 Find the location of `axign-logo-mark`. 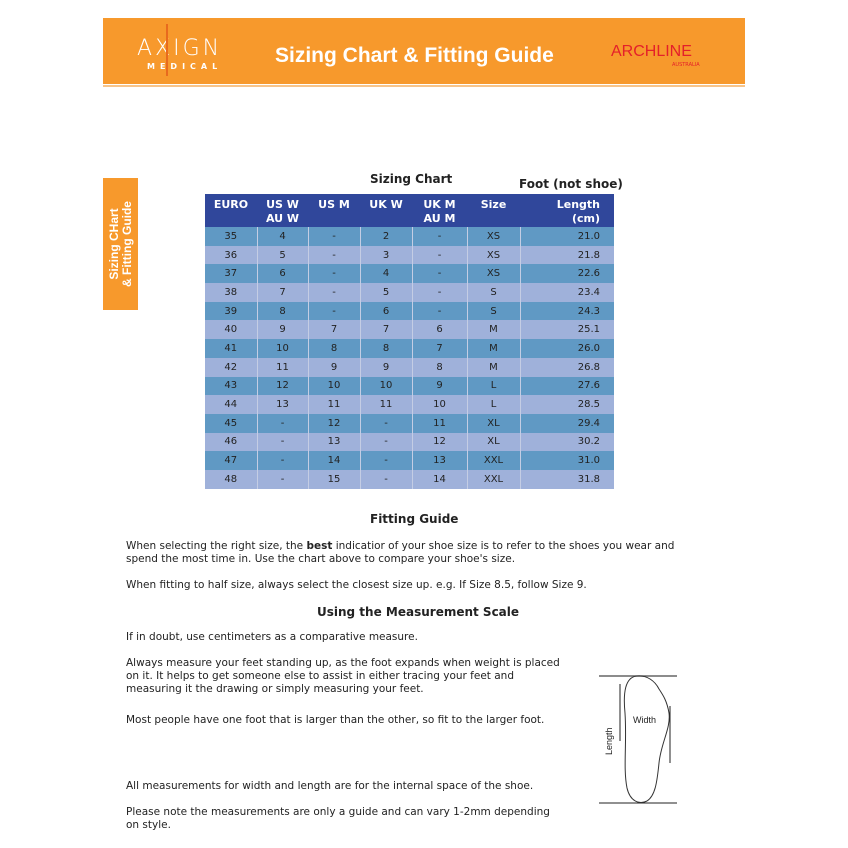

axign-logo-mark is located at coordinates (167, 50).